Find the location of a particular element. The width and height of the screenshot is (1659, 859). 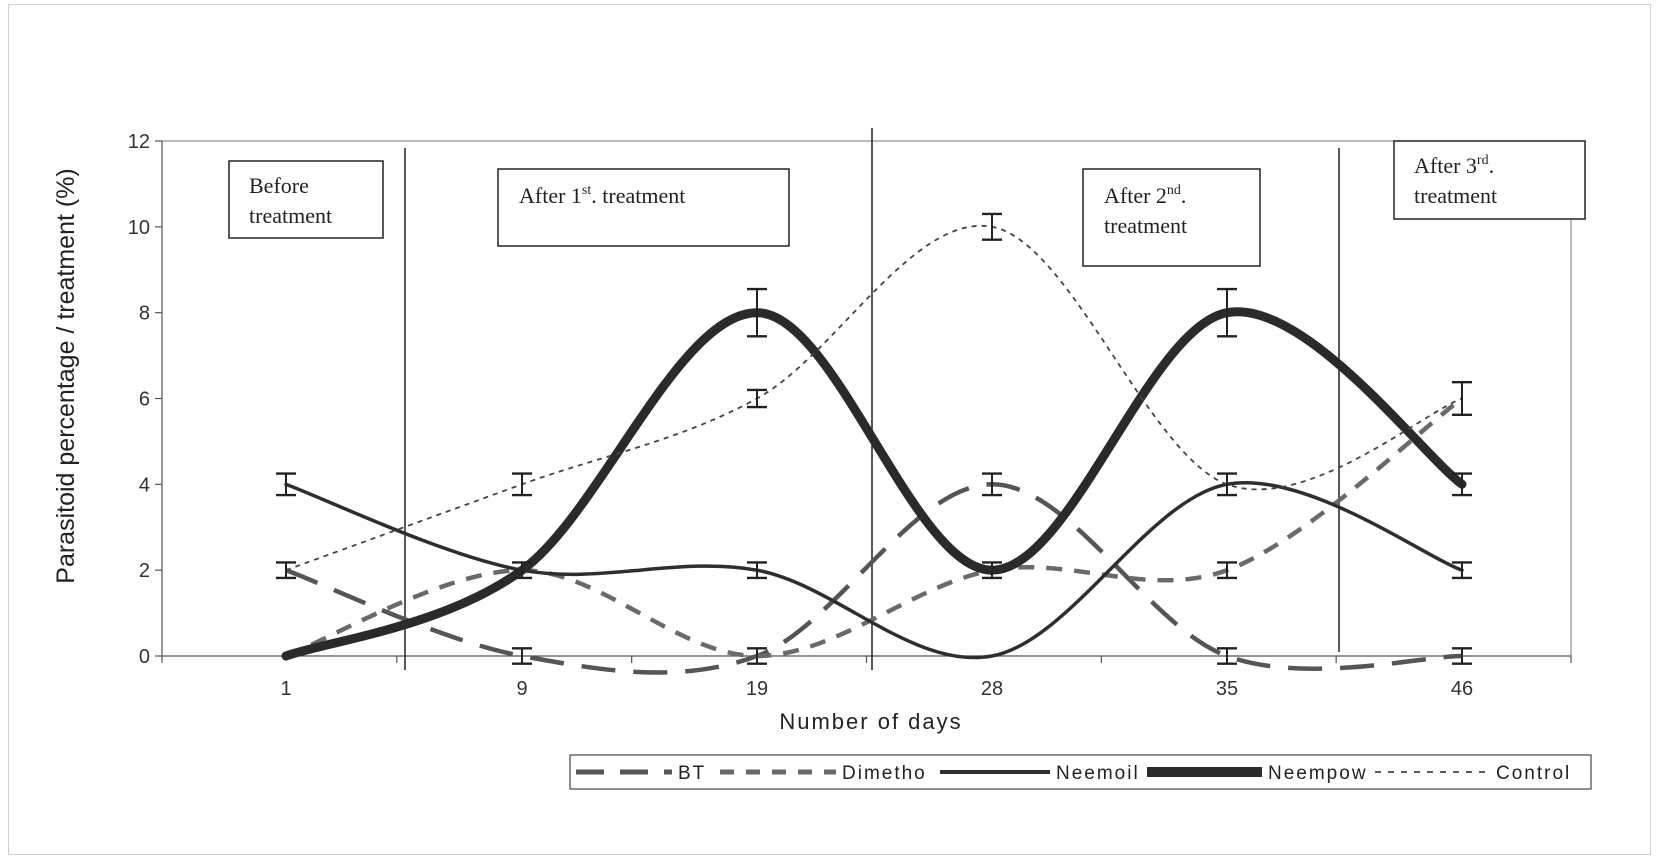

legend: BT Dimetho Neemoil Neempow Control is located at coordinates (1080, 772).